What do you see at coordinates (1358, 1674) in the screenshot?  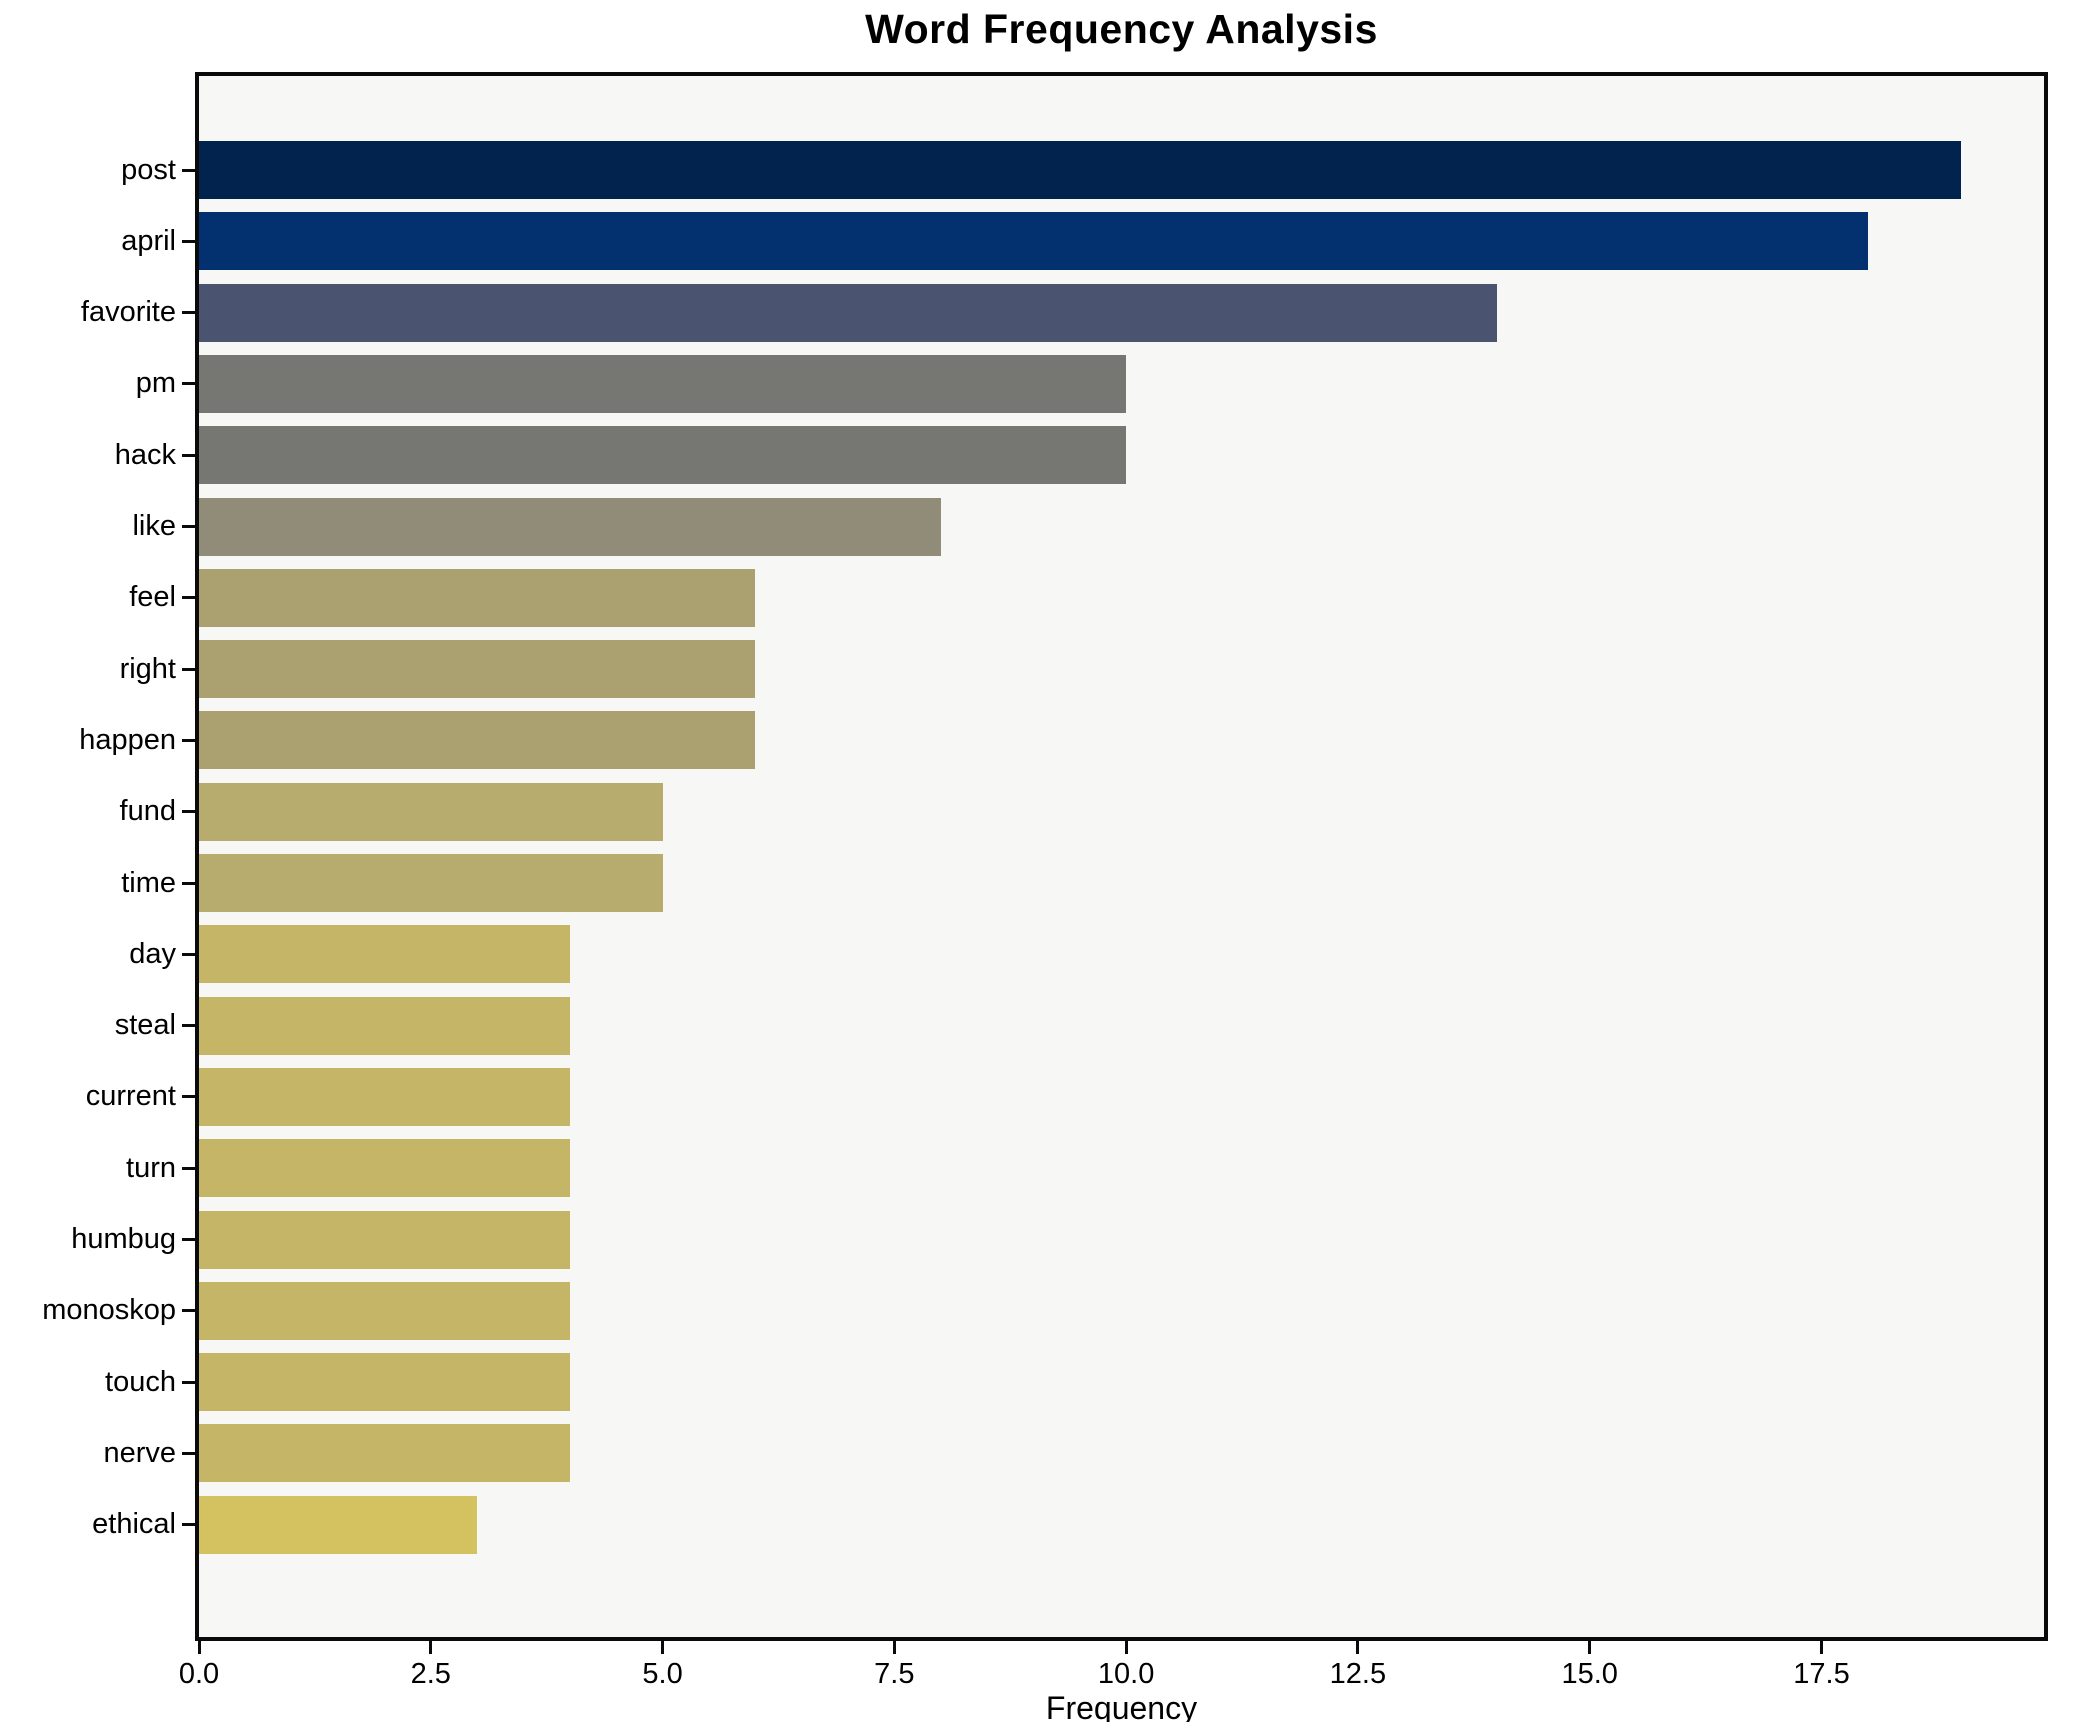 I see `x-tick-label: 12.5` at bounding box center [1358, 1674].